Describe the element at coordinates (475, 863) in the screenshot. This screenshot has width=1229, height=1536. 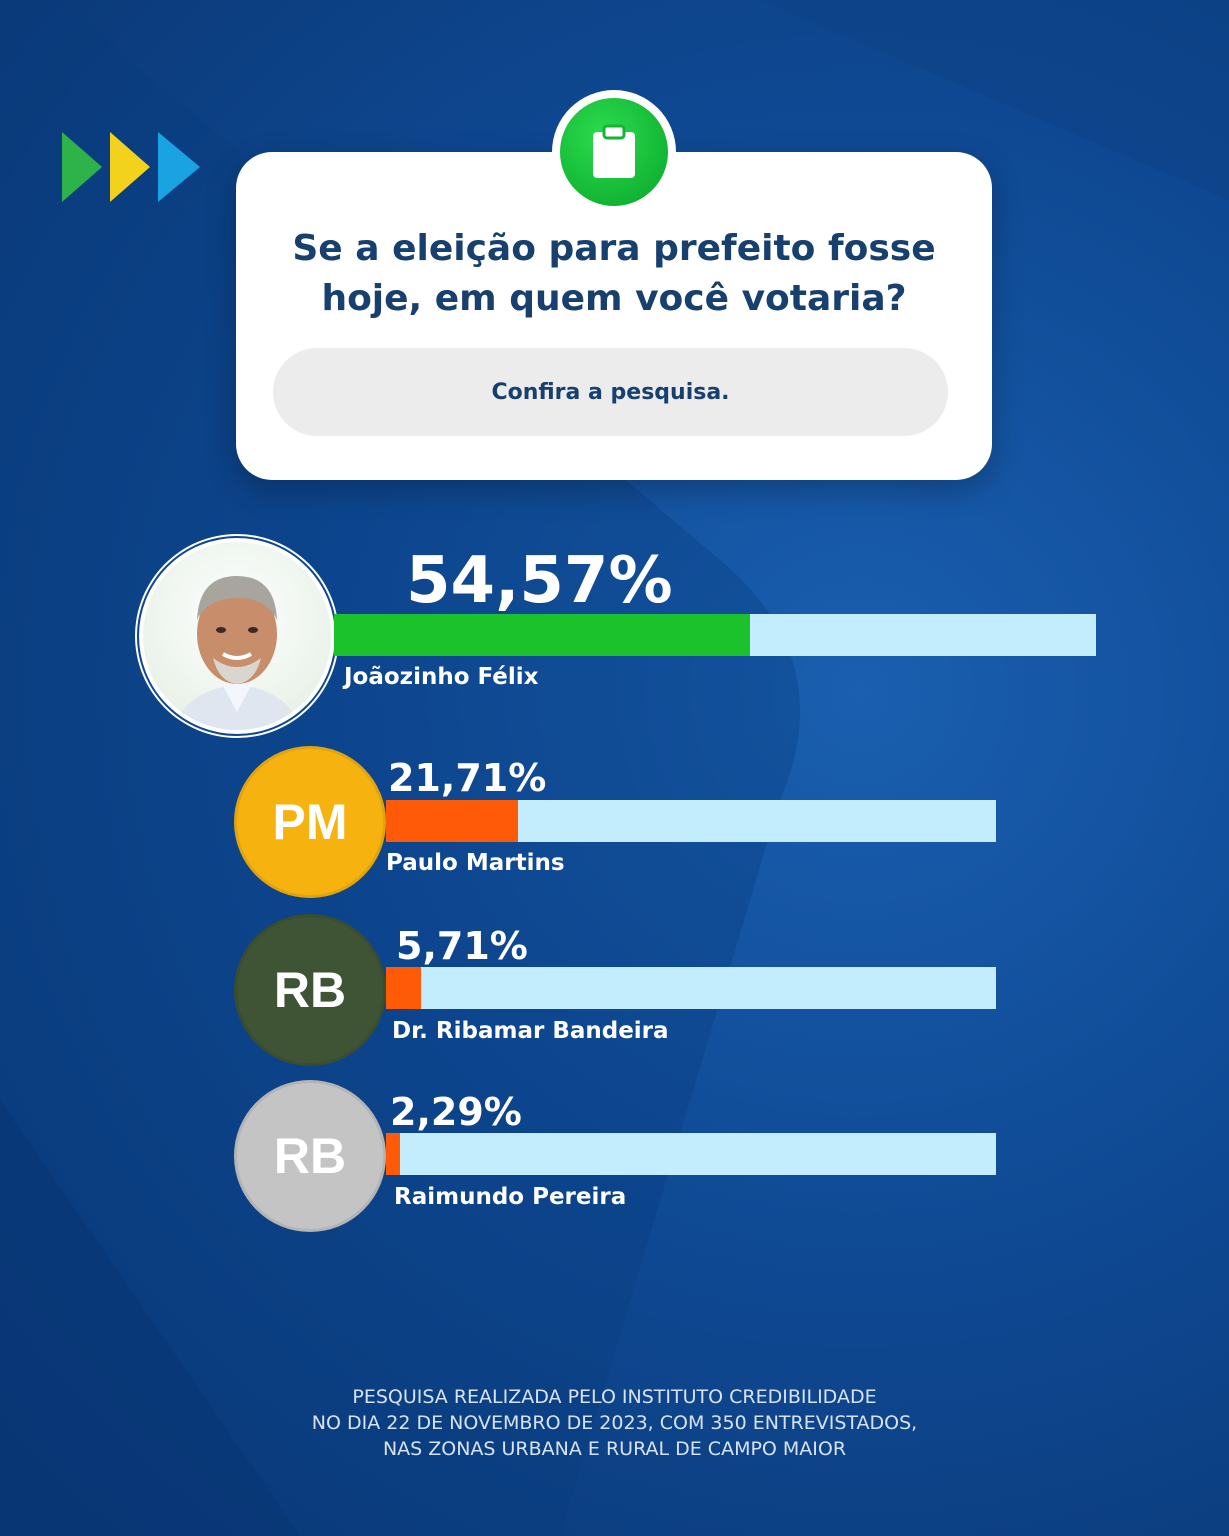
I see `candidate-name: Paulo Martins` at that location.